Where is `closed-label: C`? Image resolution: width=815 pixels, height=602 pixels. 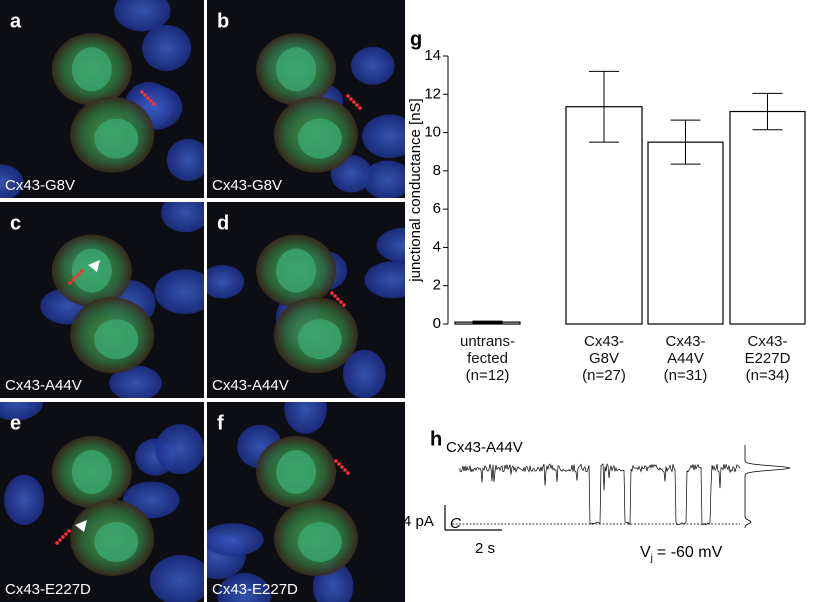
closed-label: C is located at coordinates (455, 523).